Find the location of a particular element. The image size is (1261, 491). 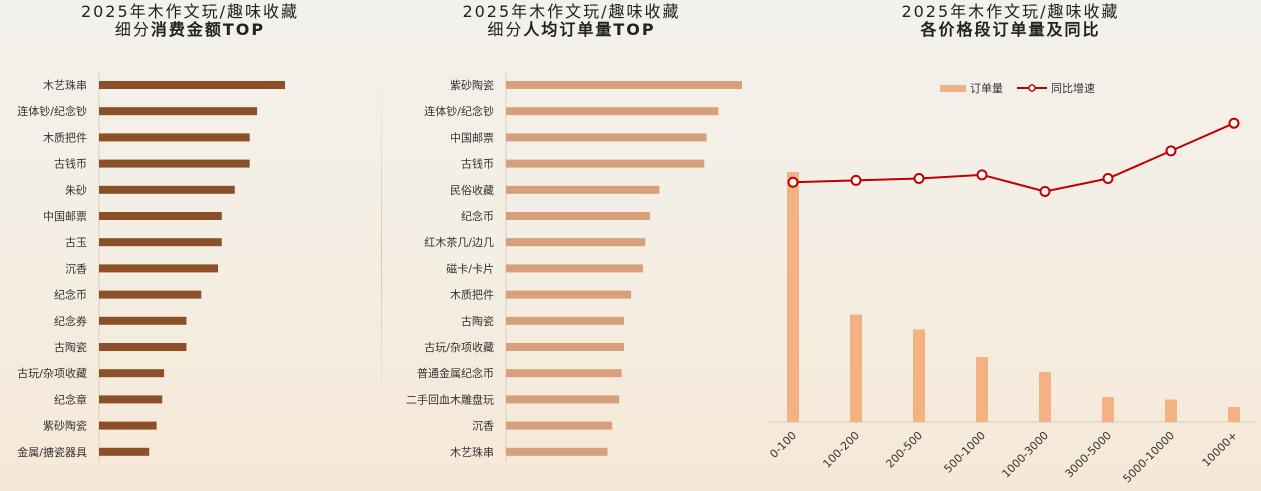

price-band-x-tick-label: 3000-5000 is located at coordinates (1089, 455).